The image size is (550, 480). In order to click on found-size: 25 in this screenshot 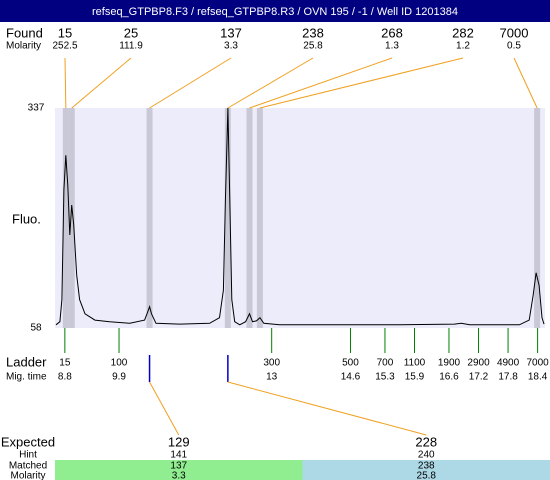, I will do `click(131, 32)`.